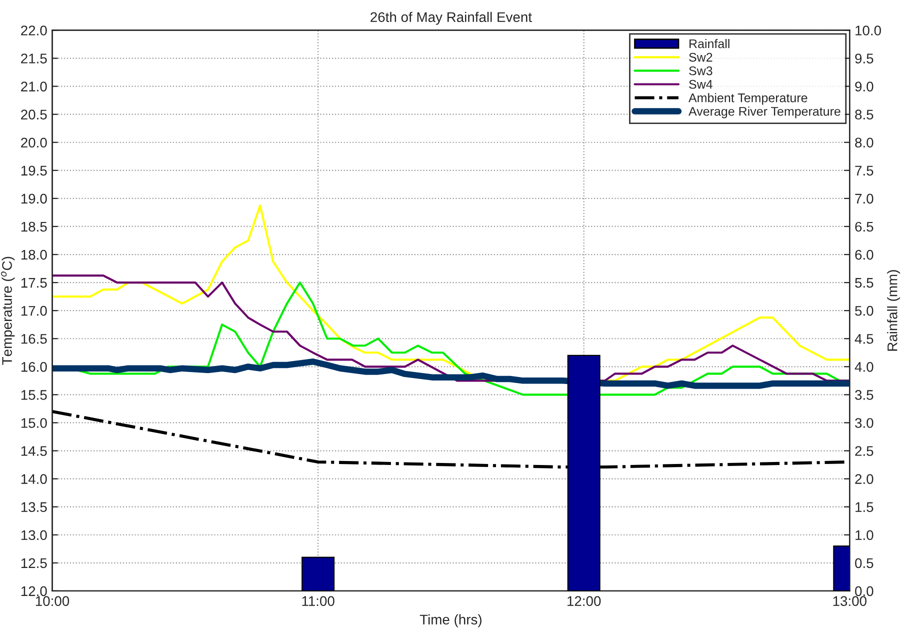  I want to click on y2-tick-label: 1.0, so click(865, 535).